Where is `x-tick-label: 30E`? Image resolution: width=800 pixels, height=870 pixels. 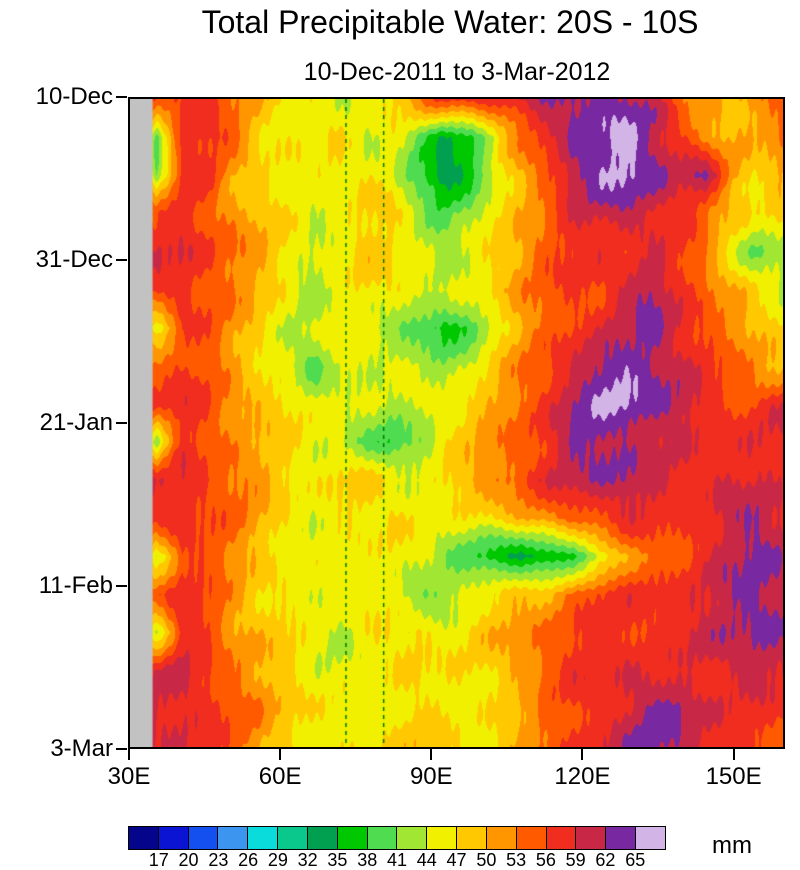 x-tick-label: 30E is located at coordinates (129, 776).